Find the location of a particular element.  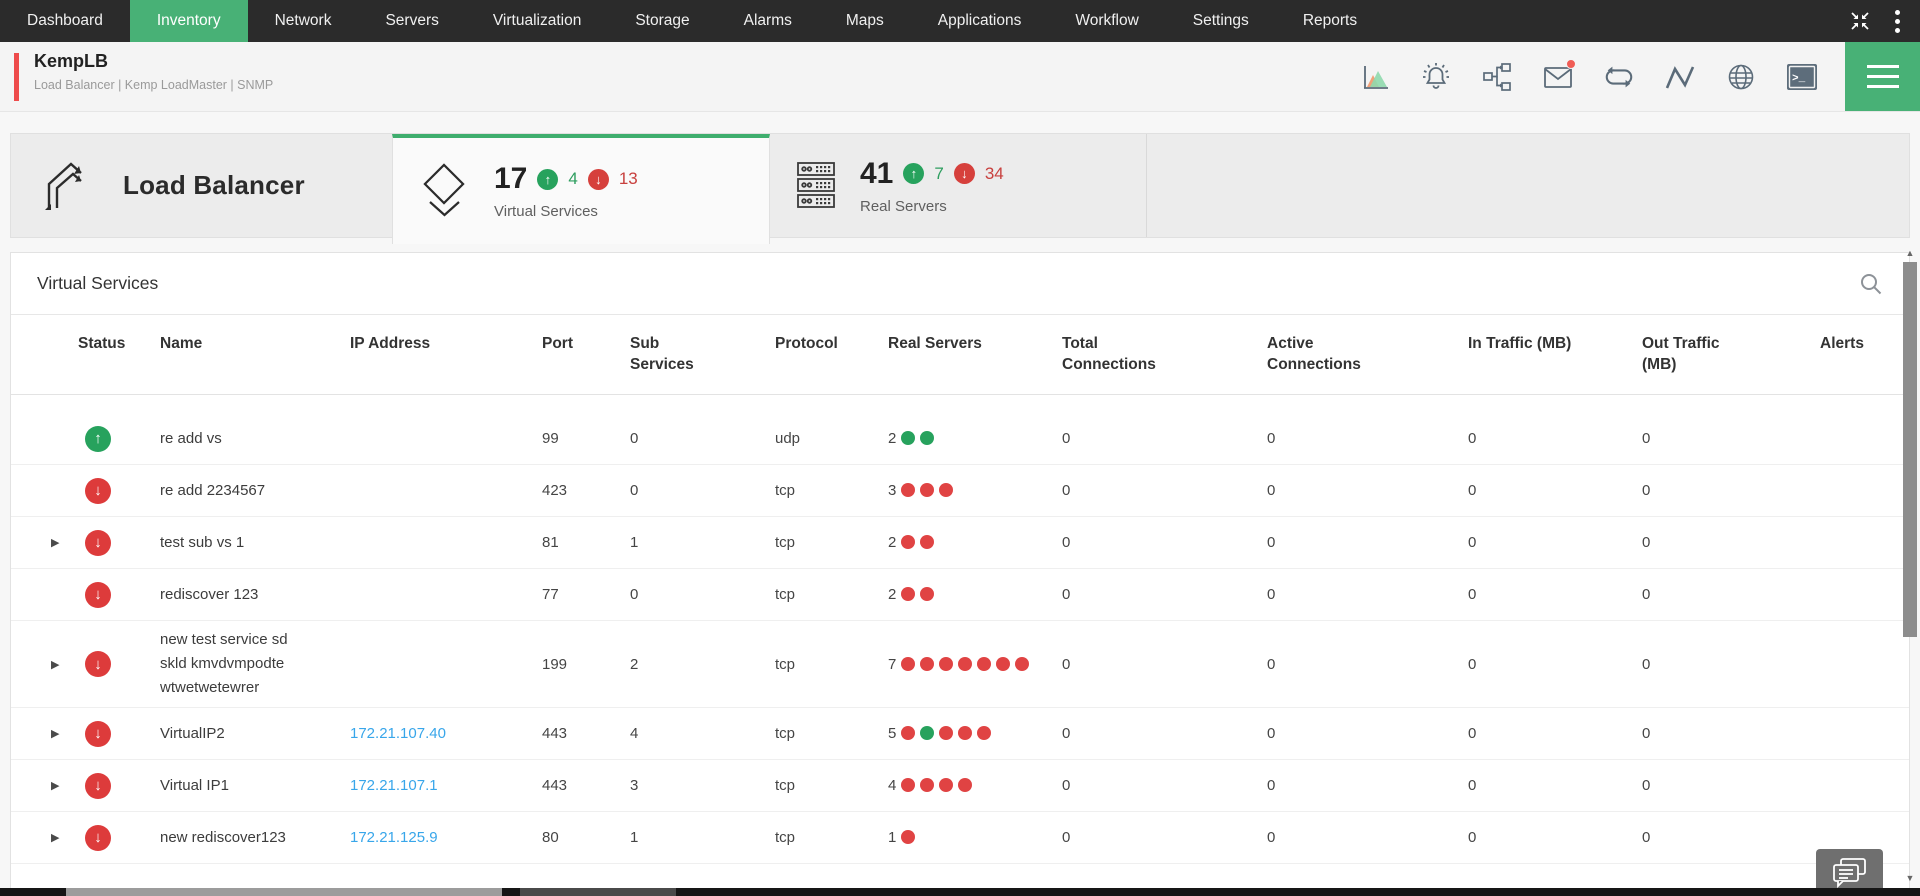

col-header-protocol: Protocol is located at coordinates (806, 343).